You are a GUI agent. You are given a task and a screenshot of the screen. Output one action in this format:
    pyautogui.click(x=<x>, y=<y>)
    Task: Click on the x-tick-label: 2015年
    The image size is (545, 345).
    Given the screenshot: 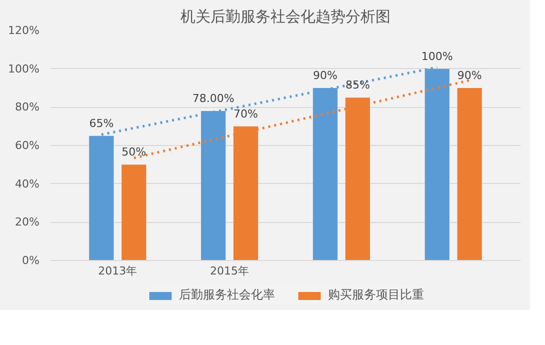 What is the action you would take?
    pyautogui.click(x=230, y=271)
    